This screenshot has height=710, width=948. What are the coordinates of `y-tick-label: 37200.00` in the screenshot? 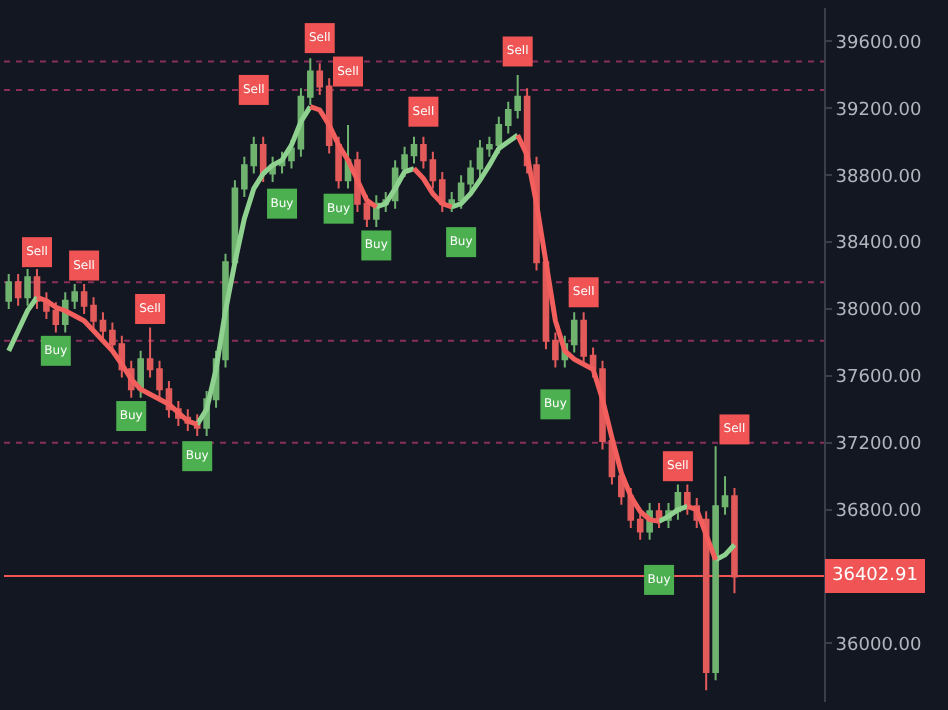 It's located at (879, 445).